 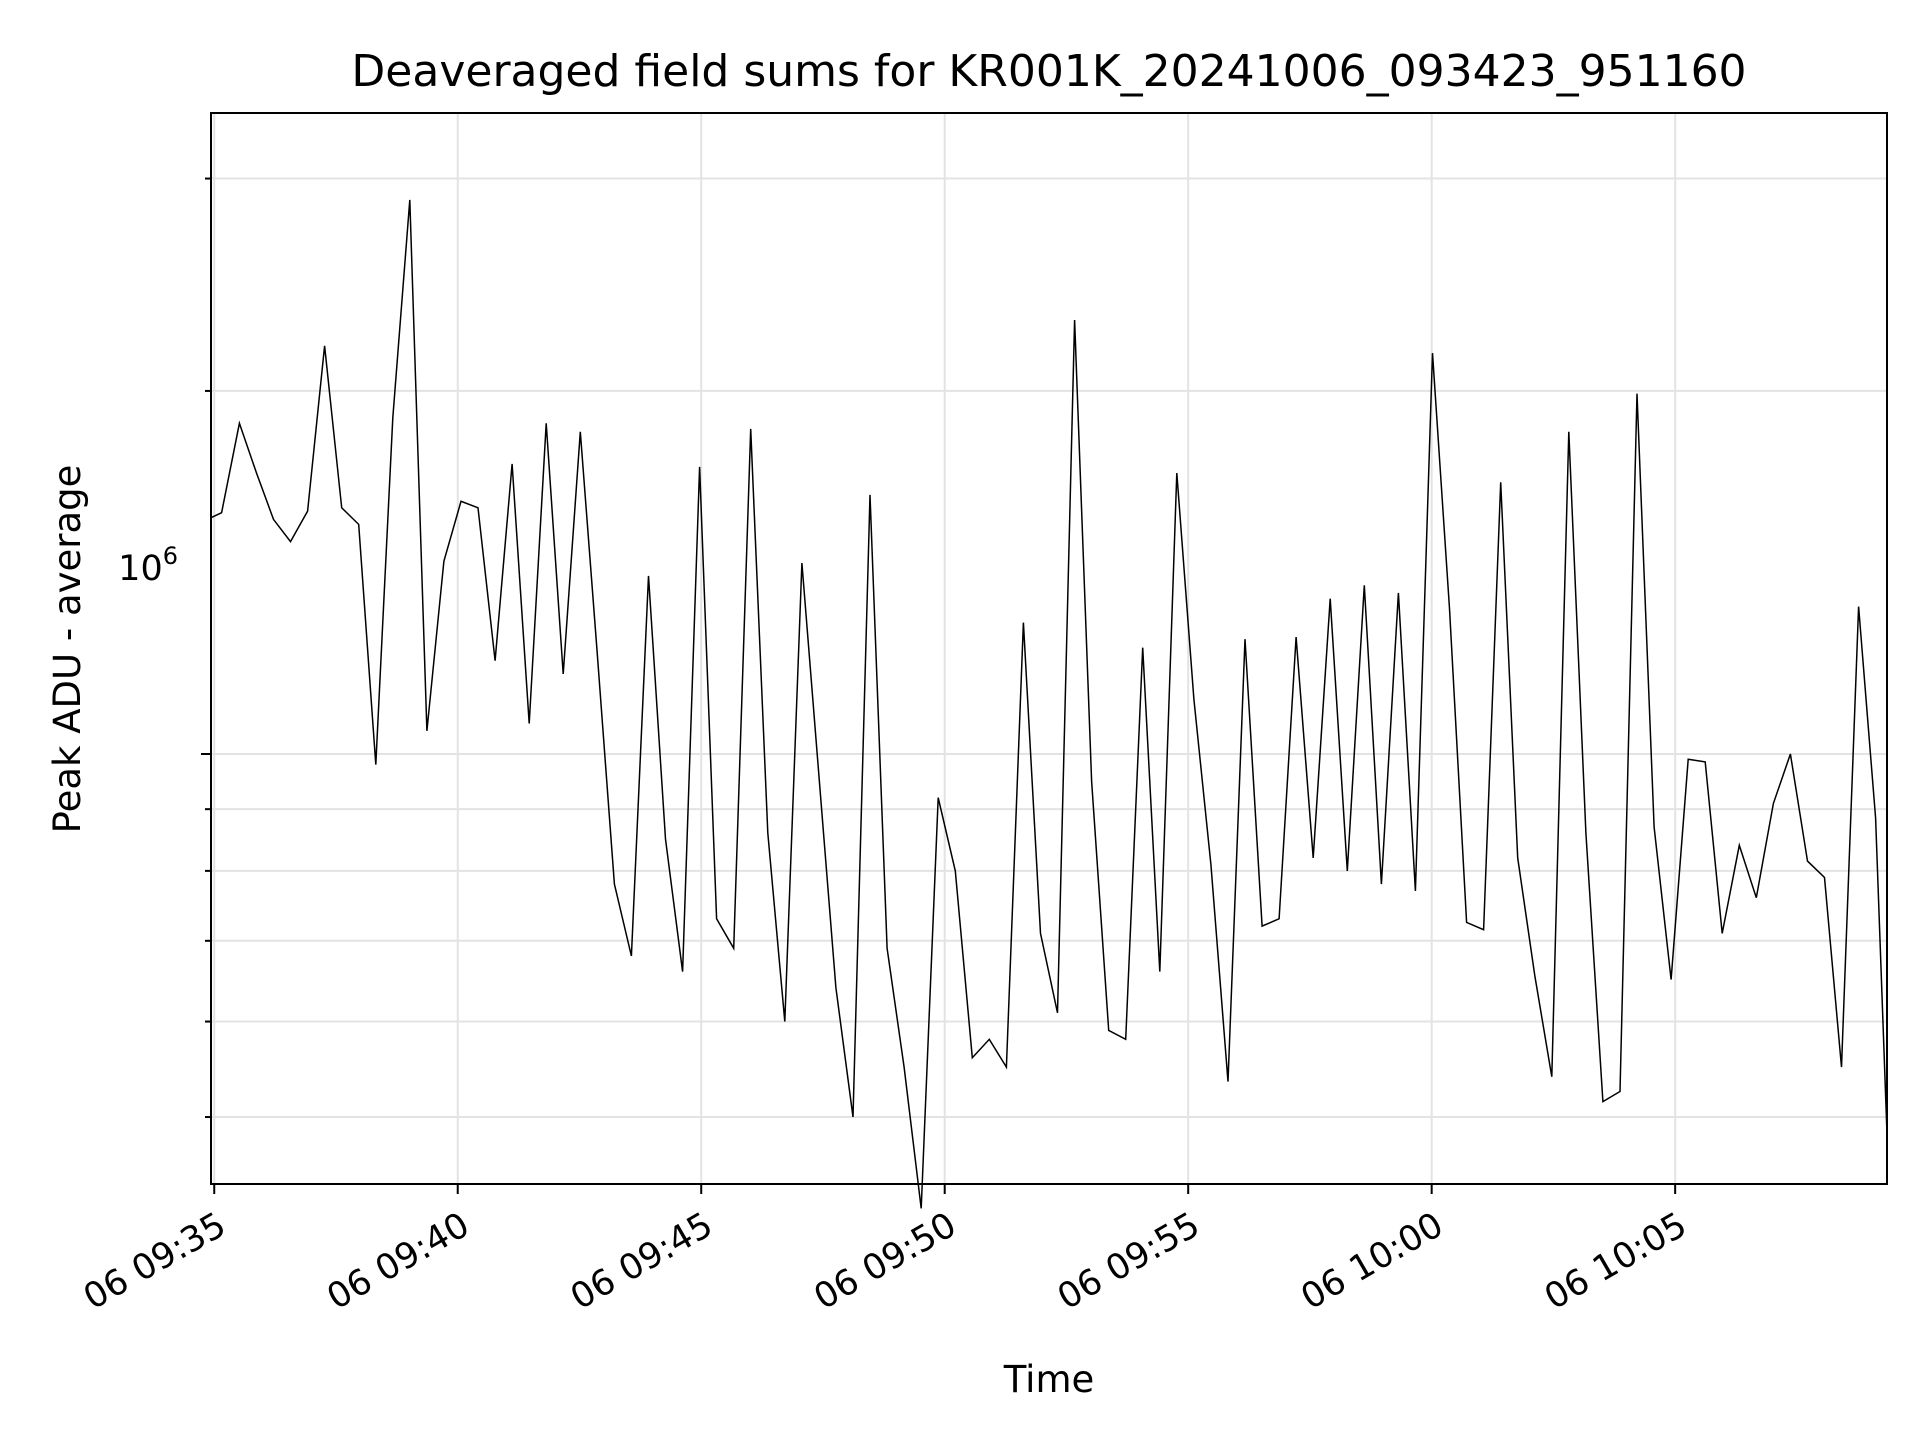 What do you see at coordinates (140, 569) in the screenshot?
I see `y-tick-base: 10` at bounding box center [140, 569].